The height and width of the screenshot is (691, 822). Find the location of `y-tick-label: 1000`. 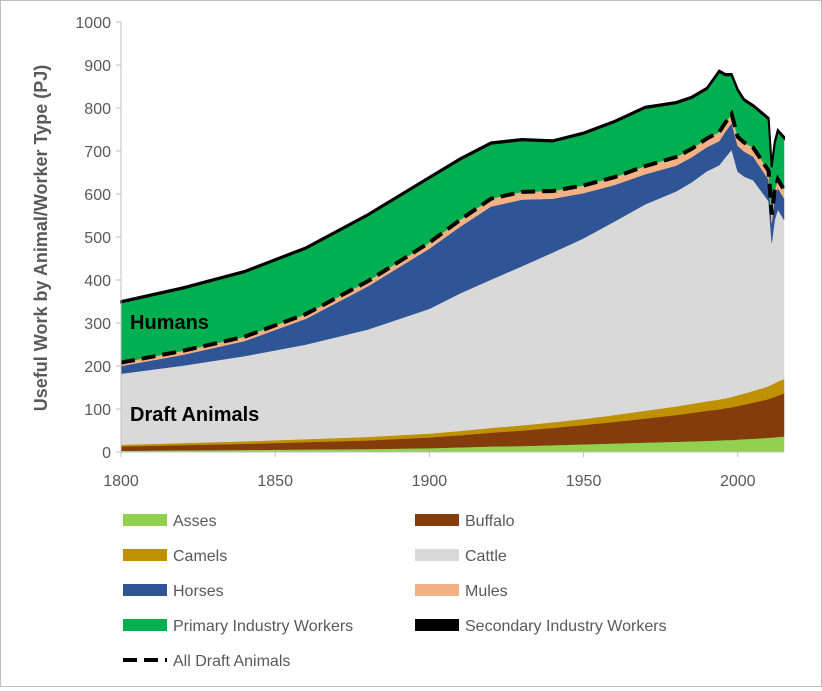

y-tick-label: 1000 is located at coordinates (93, 23).